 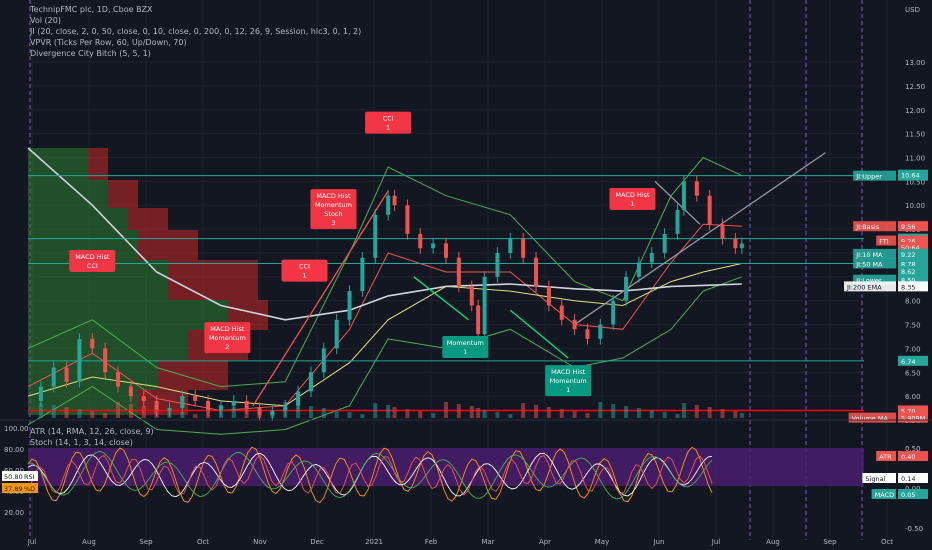 I want to click on price-tick-label: 7.00, so click(x=913, y=349).